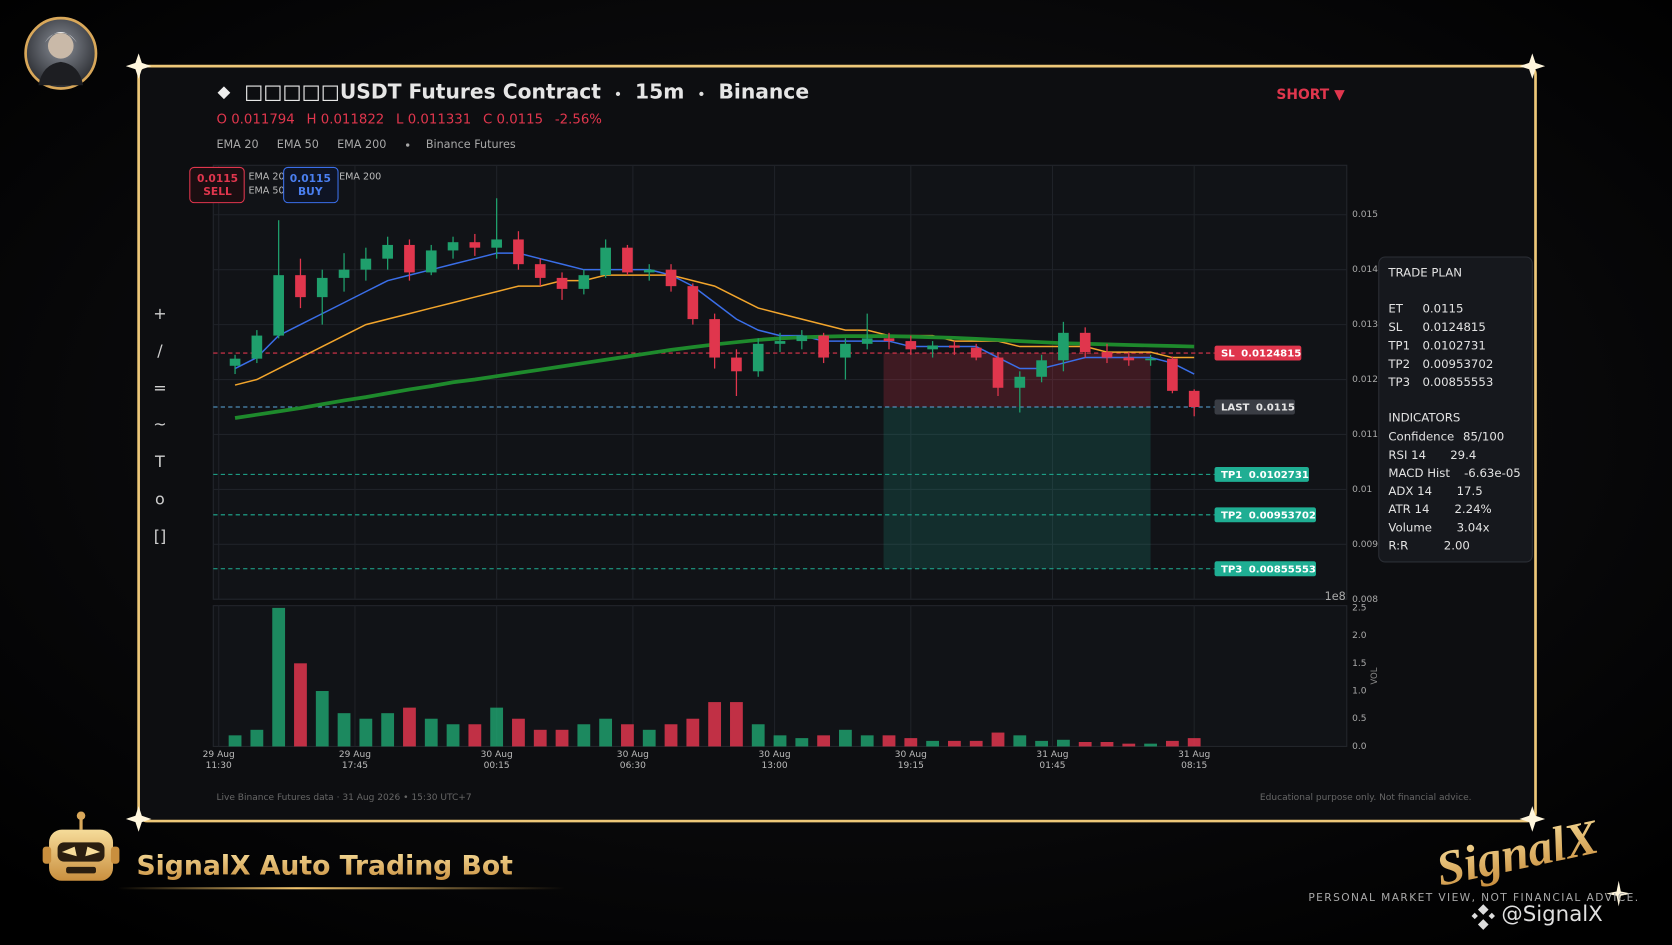 This screenshot has width=1672, height=945. What do you see at coordinates (1408, 509) in the screenshot?
I see `indicator-key: ATR 14` at bounding box center [1408, 509].